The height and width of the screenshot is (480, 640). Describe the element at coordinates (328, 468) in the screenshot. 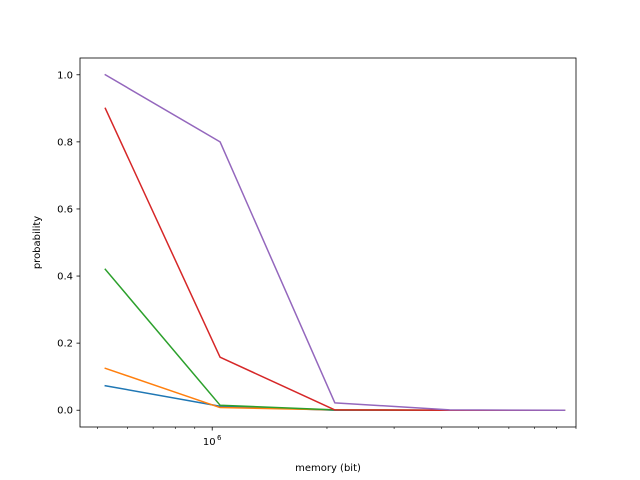

I see `x-axis-label: memory (bit)` at that location.